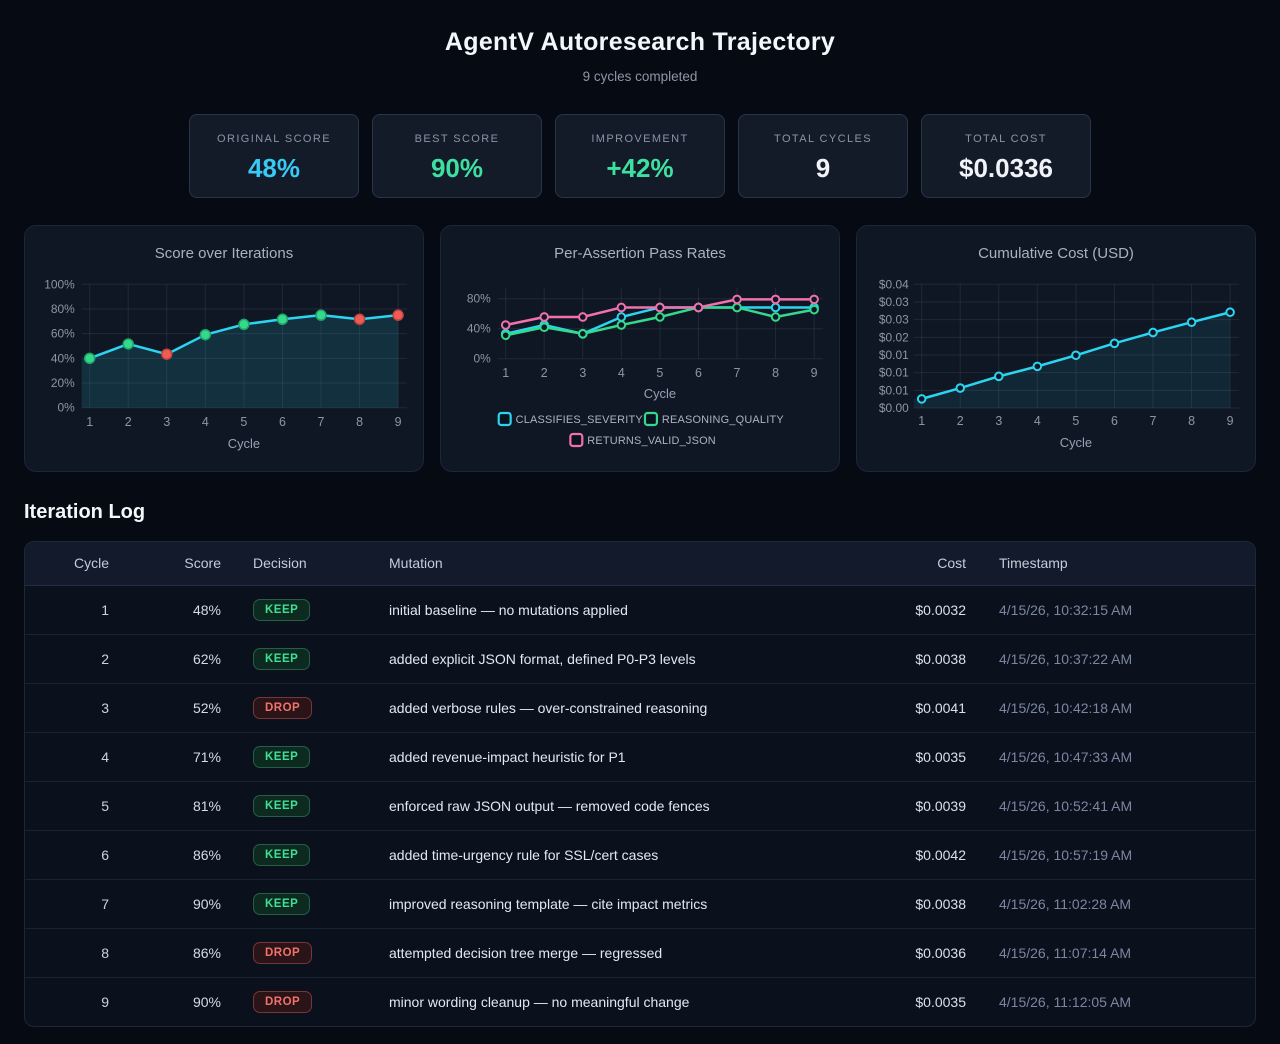  I want to click on cell-cycle: 7, so click(70, 903).